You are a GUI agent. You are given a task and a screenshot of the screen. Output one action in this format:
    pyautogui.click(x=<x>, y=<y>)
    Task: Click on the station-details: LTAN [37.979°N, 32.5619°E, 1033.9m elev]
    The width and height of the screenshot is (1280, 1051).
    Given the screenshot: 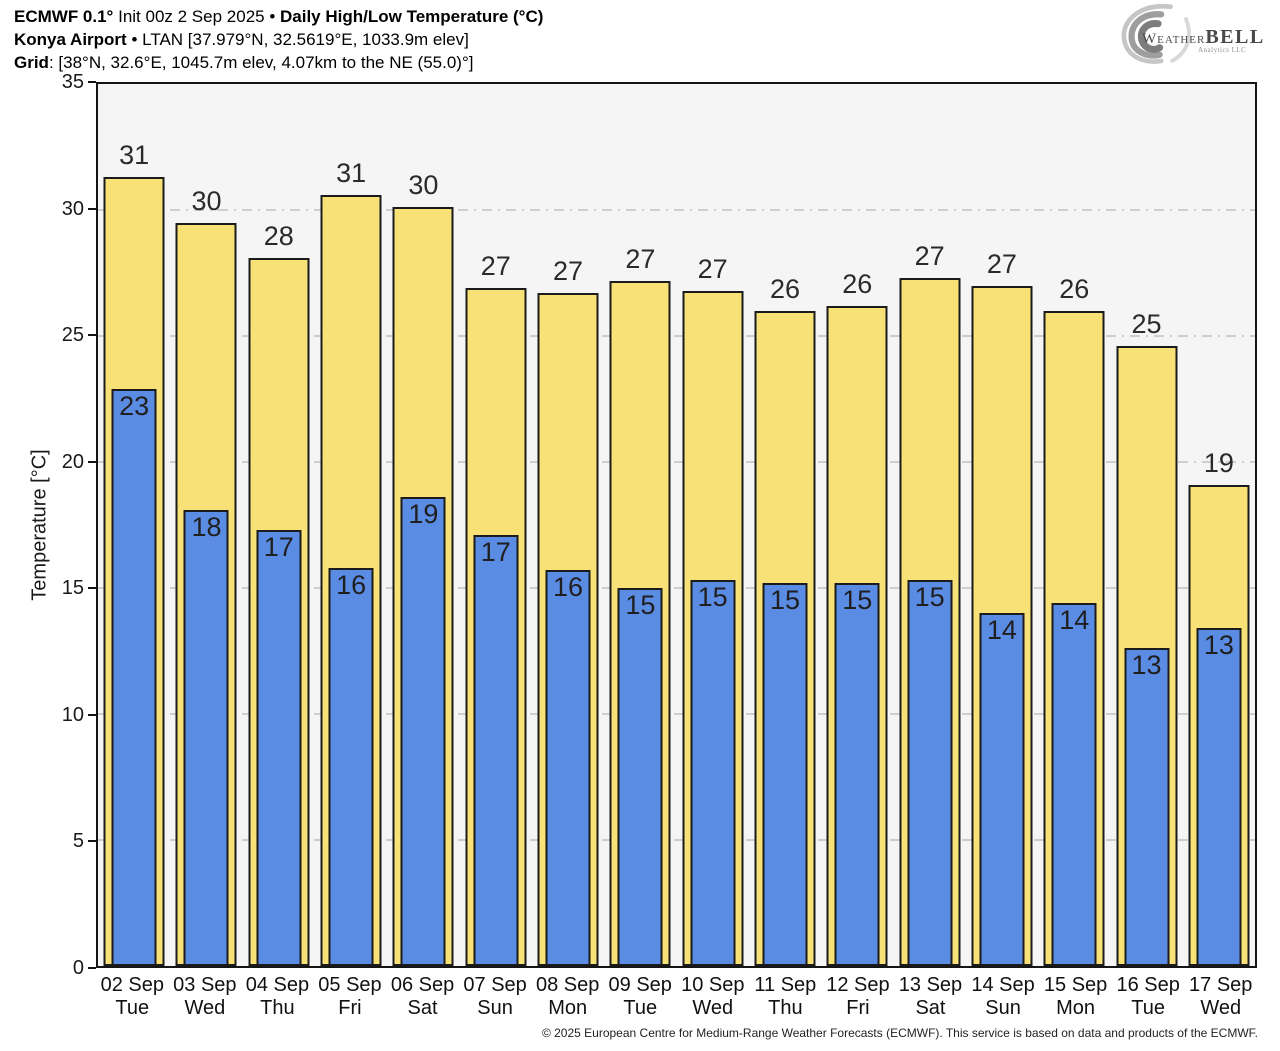 What is the action you would take?
    pyautogui.click(x=305, y=39)
    